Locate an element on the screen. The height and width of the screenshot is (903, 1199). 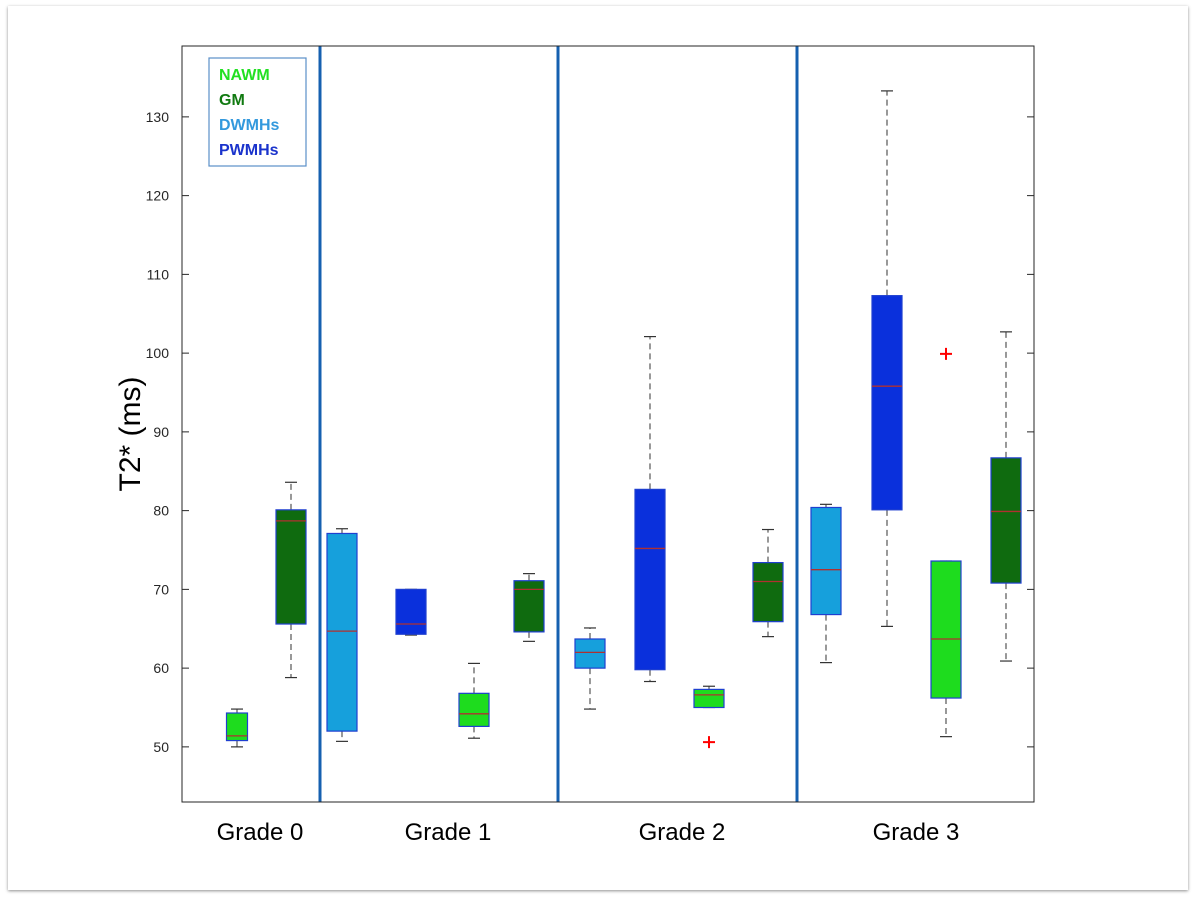
y-tick-label: 50 is located at coordinates (161, 747).